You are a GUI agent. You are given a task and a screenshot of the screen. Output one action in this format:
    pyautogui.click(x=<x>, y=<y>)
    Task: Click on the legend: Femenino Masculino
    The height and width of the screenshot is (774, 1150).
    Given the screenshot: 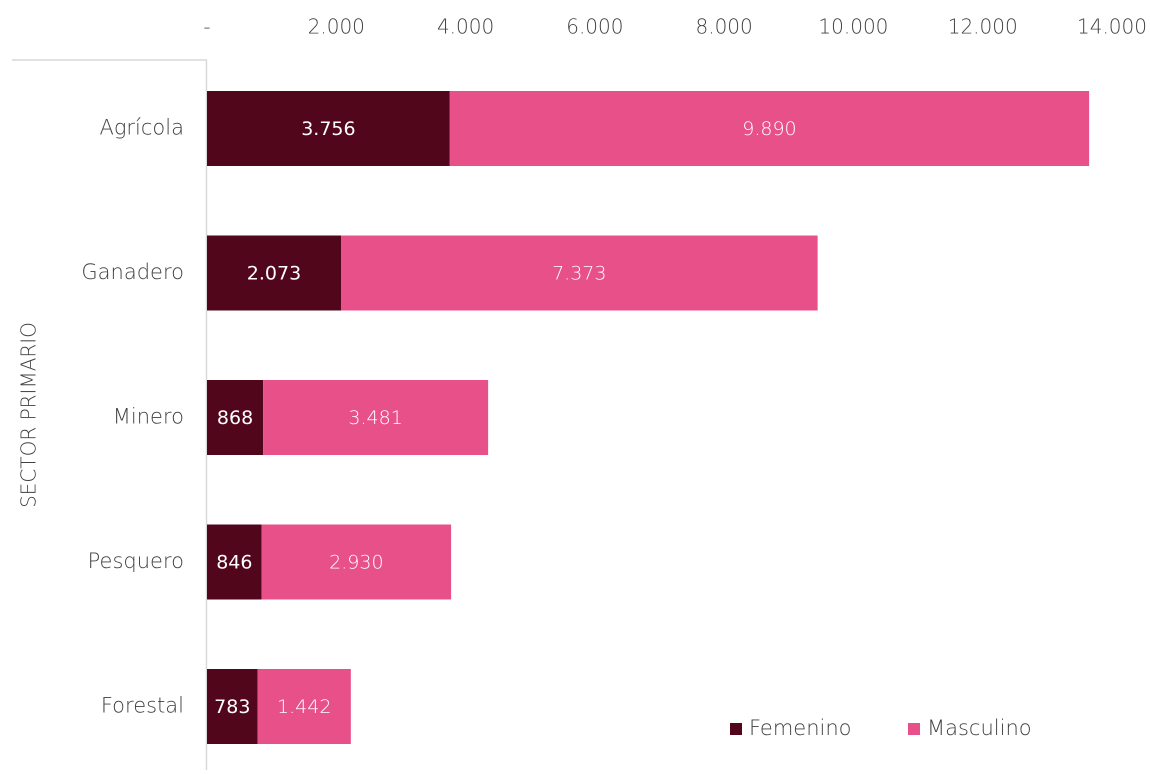 What is the action you would take?
    pyautogui.click(x=881, y=728)
    